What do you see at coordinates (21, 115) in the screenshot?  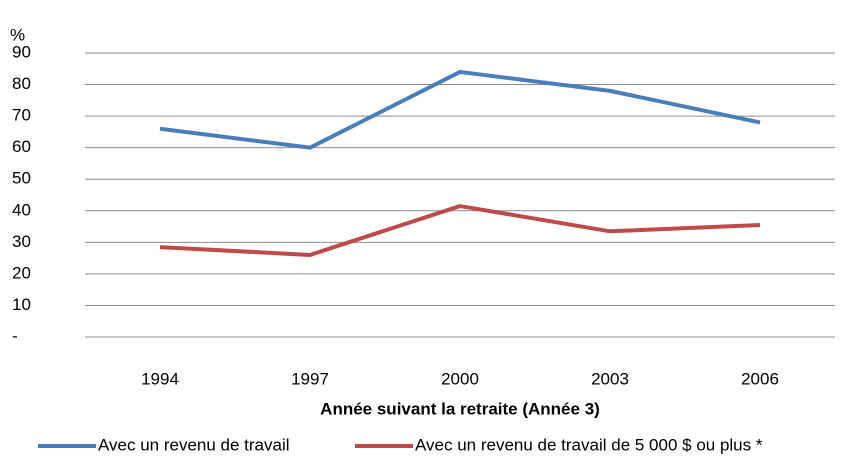 I see `y-tick-label: 70` at bounding box center [21, 115].